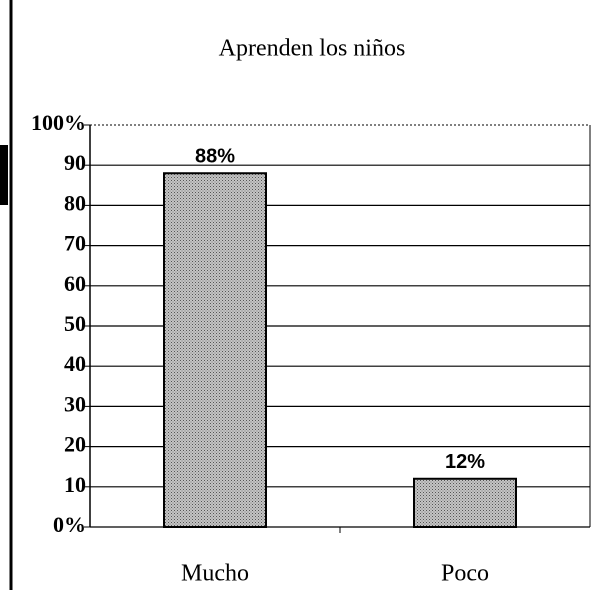 The image size is (595, 595). I want to click on y-tick-label: 90, so click(75, 162).